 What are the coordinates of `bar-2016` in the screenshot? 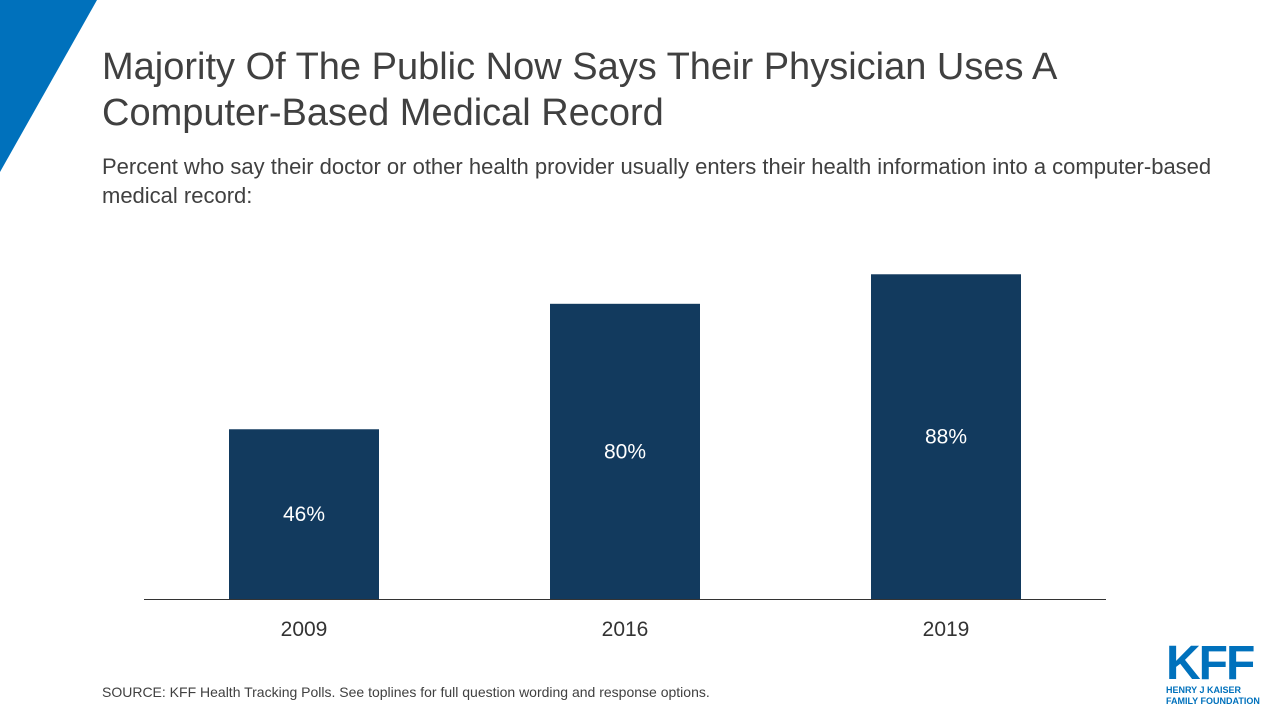 It's located at (625, 451).